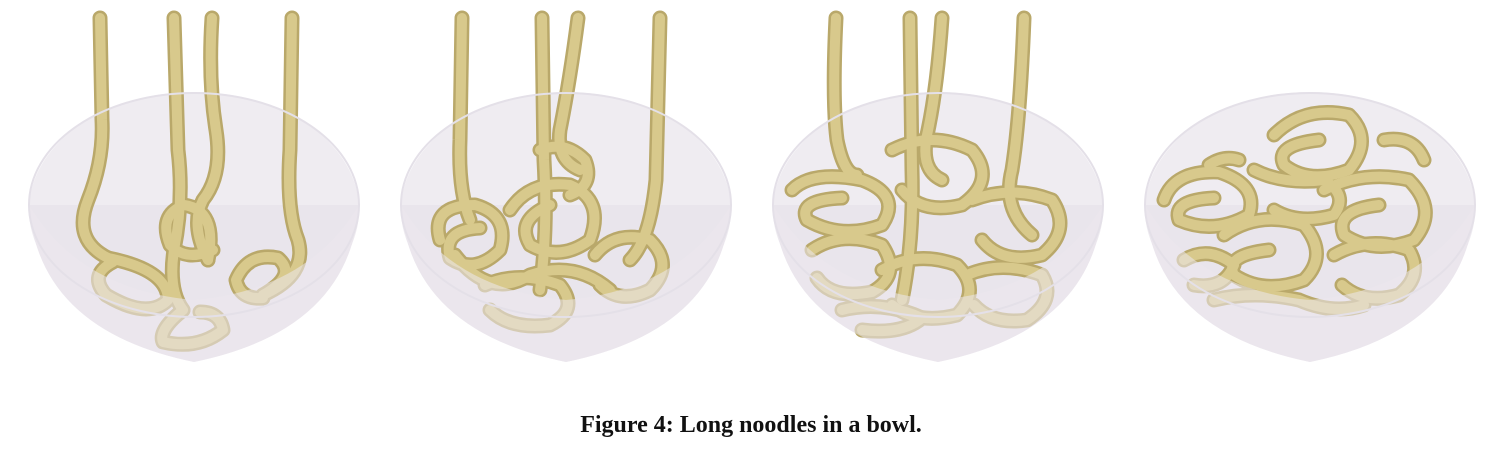 This screenshot has width=1502, height=464. What do you see at coordinates (550, 172) in the screenshot?
I see `noodles` at bounding box center [550, 172].